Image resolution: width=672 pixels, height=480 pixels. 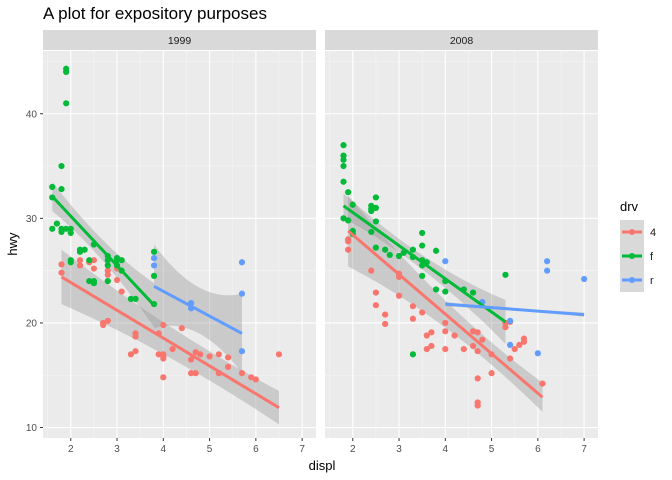 I want to click on x-tick-label: 2, so click(x=353, y=449).